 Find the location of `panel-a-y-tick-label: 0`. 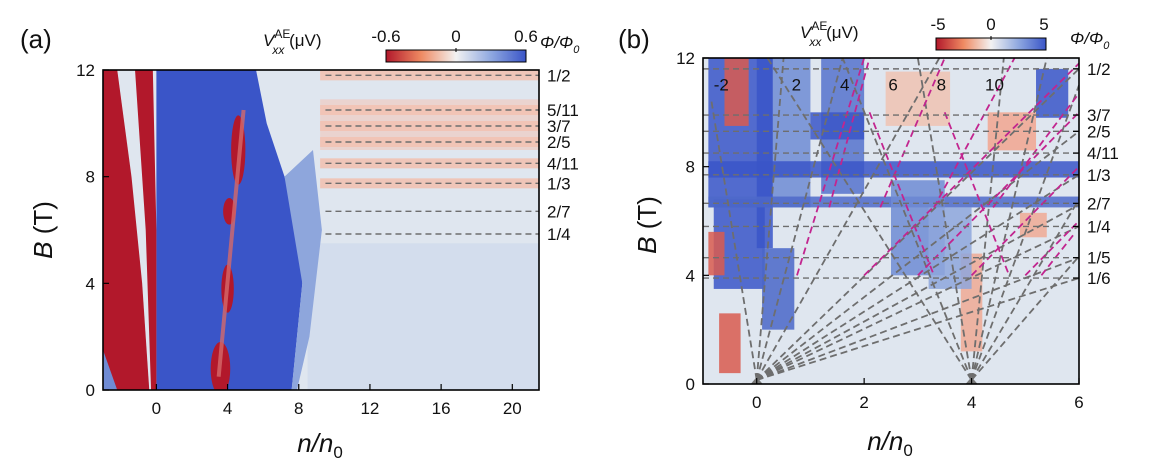

panel-a-y-tick-label: 0 is located at coordinates (90, 390).